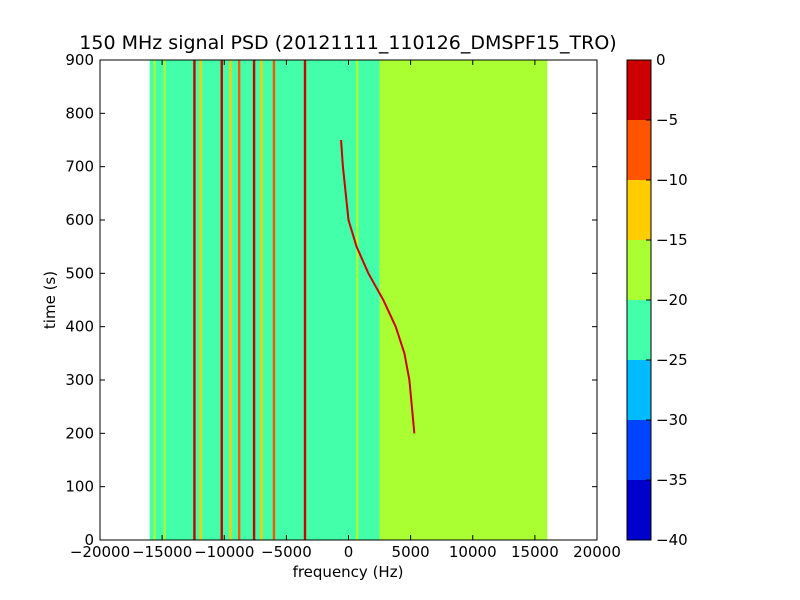 This screenshot has height=600, width=800. Describe the element at coordinates (672, 360) in the screenshot. I see `colorbar-tick-label: −25` at that location.